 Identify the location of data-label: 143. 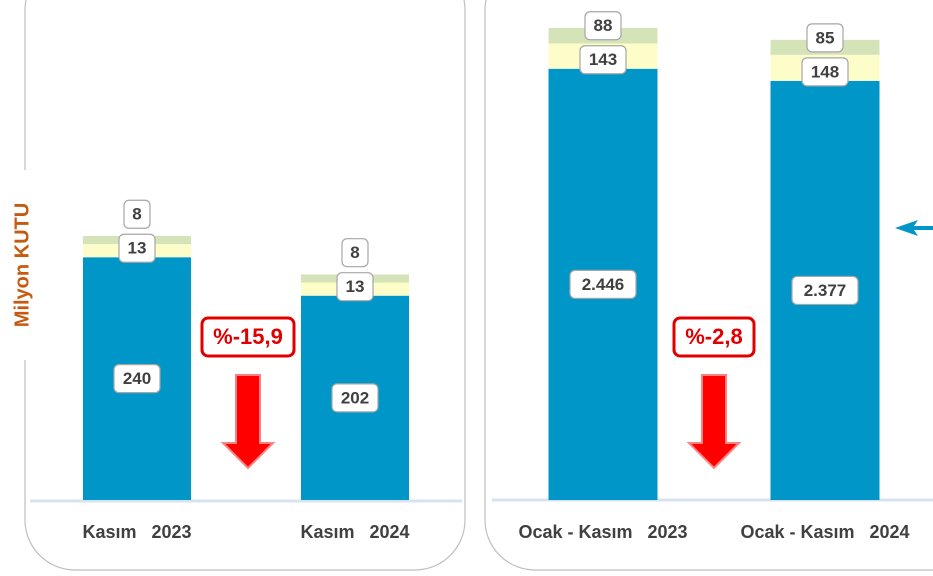
(603, 59).